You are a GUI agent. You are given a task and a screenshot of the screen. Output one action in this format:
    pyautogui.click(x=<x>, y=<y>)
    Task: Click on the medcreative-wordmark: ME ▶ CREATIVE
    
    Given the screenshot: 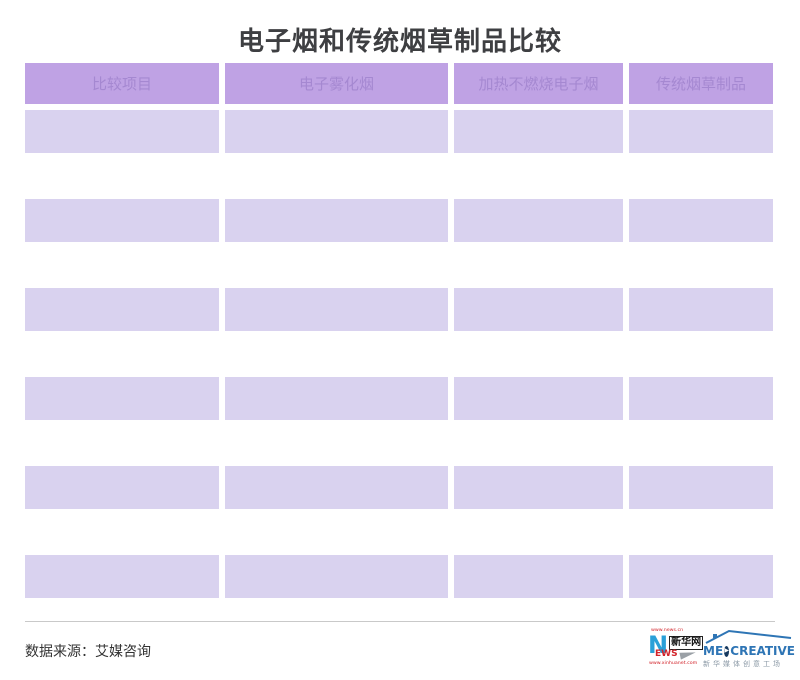 What is the action you would take?
    pyautogui.click(x=749, y=651)
    